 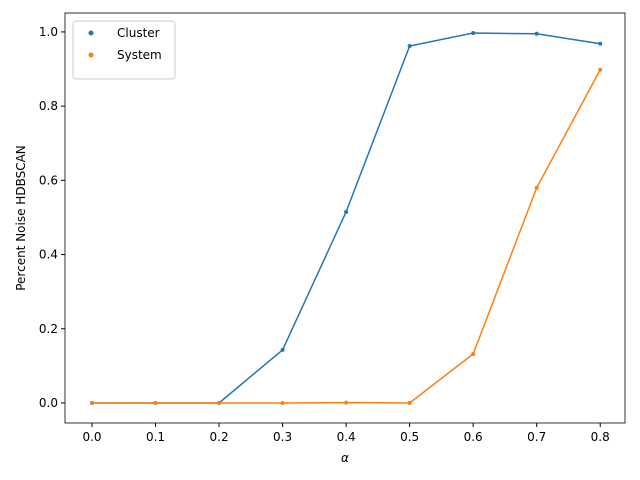 I want to click on x-tick-label: 0.7, so click(x=536, y=437).